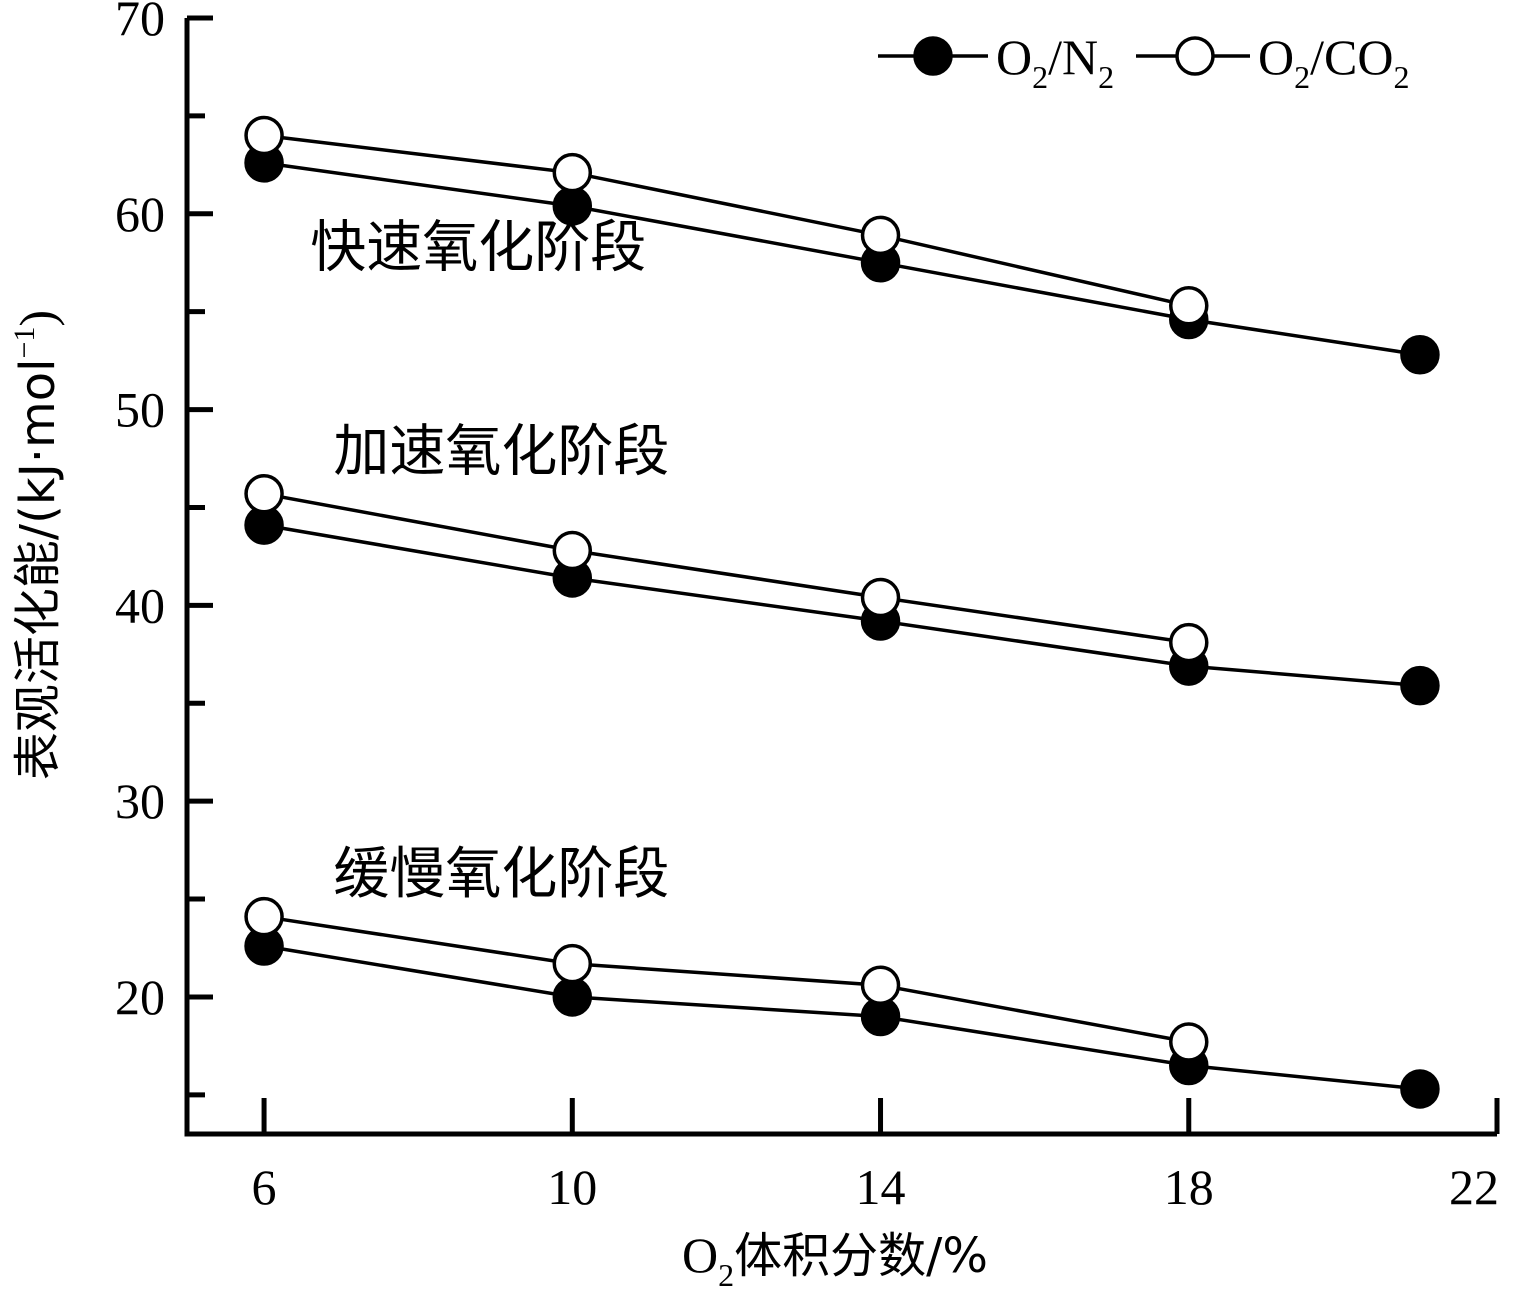 This screenshot has width=1530, height=1292. Describe the element at coordinates (264, 1187) in the screenshot. I see `x-tick-label: 6` at that location.